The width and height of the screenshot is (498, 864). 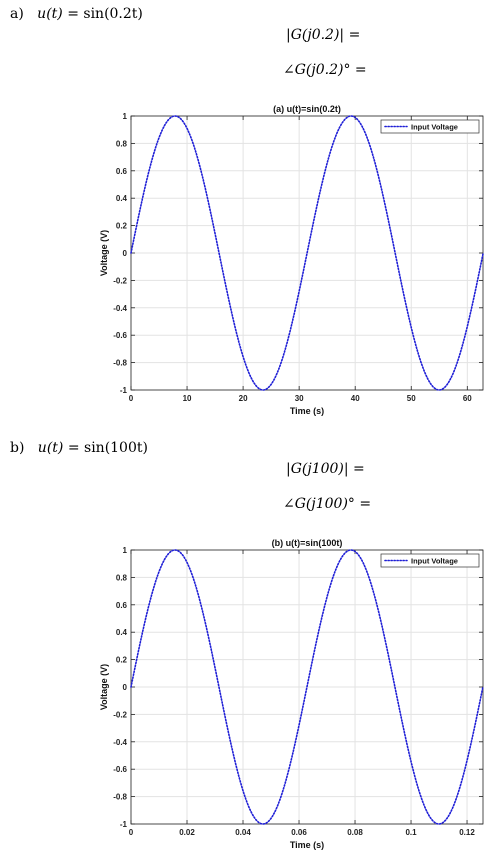 What do you see at coordinates (325, 469) in the screenshot?
I see `part-b-magnitude: |G(j100)| =` at bounding box center [325, 469].